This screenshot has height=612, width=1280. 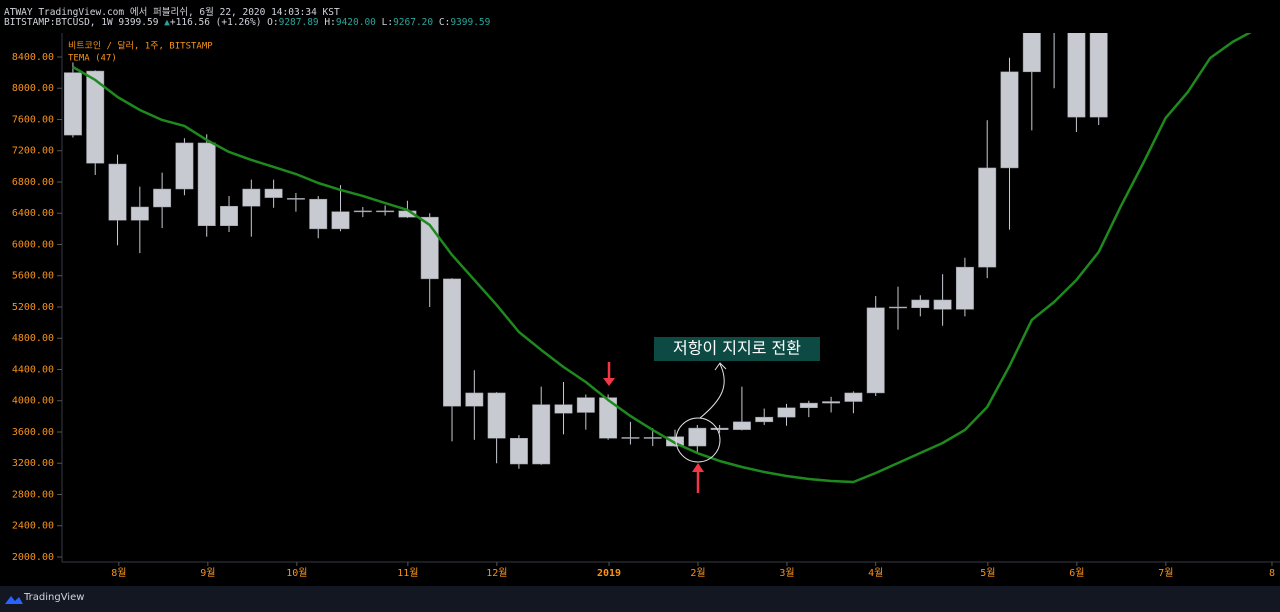 What do you see at coordinates (33, 432) in the screenshot?
I see `y-tick-label: 3600.00` at bounding box center [33, 432].